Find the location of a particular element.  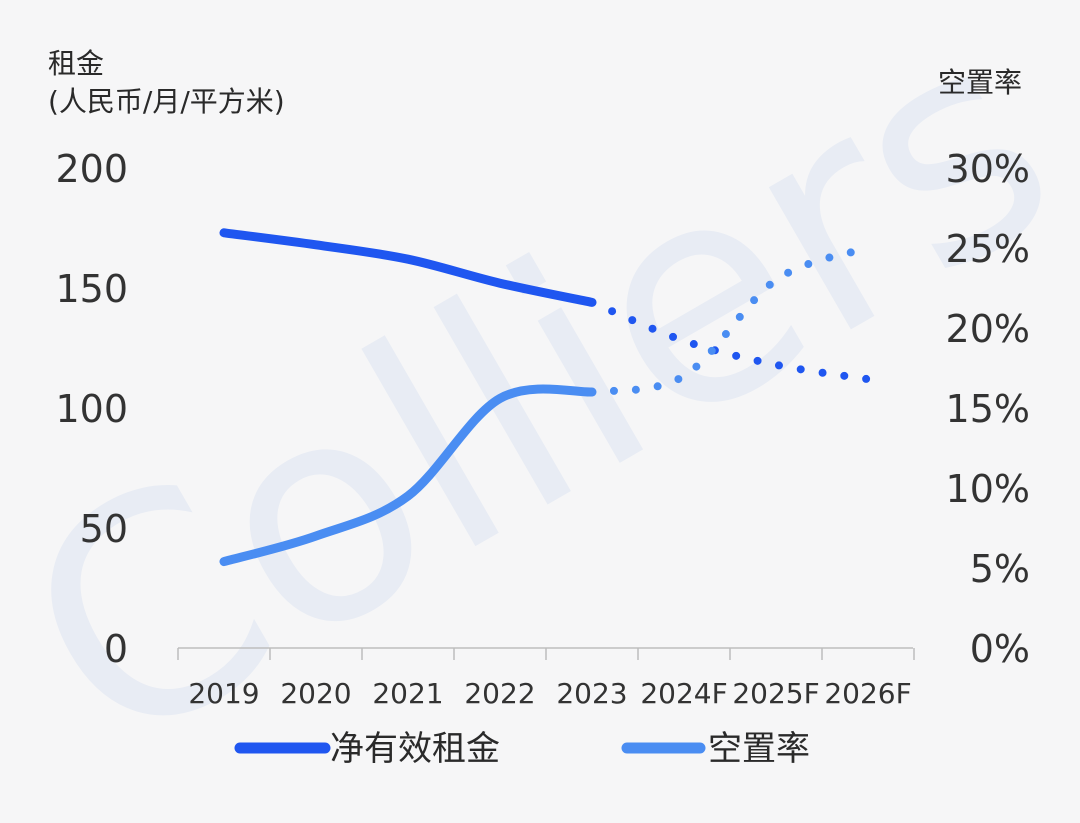

right-tick-label: 30% is located at coordinates (988, 169).